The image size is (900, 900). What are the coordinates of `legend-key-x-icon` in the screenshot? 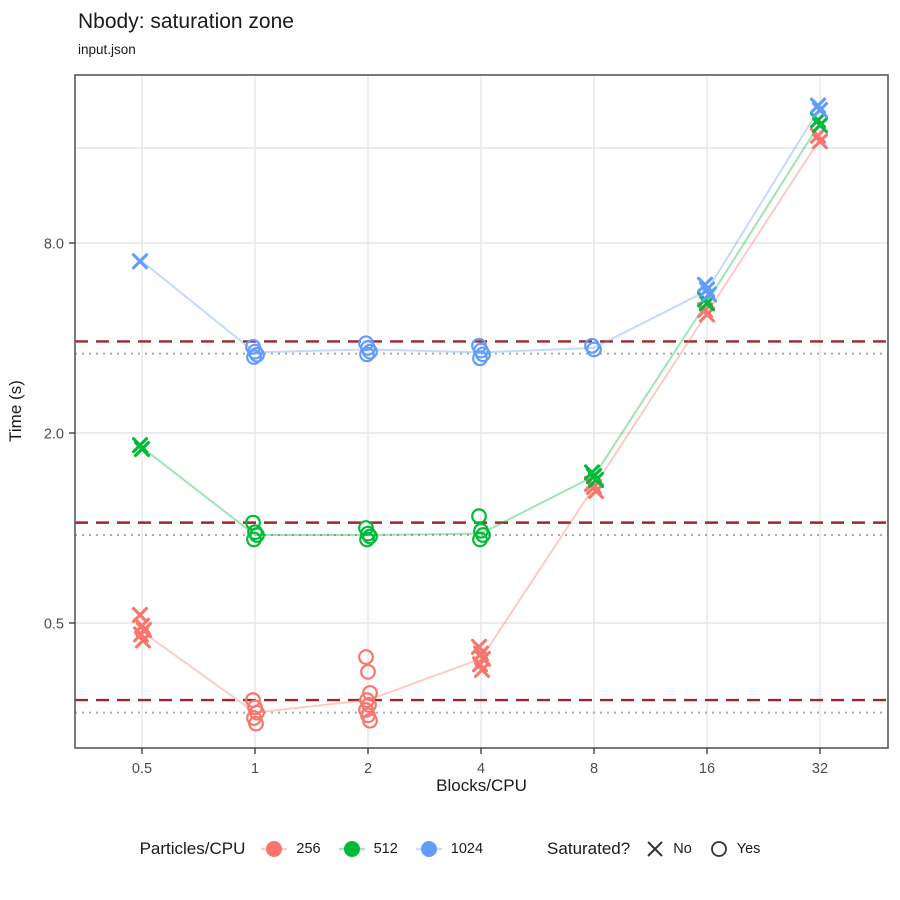 It's located at (655, 849).